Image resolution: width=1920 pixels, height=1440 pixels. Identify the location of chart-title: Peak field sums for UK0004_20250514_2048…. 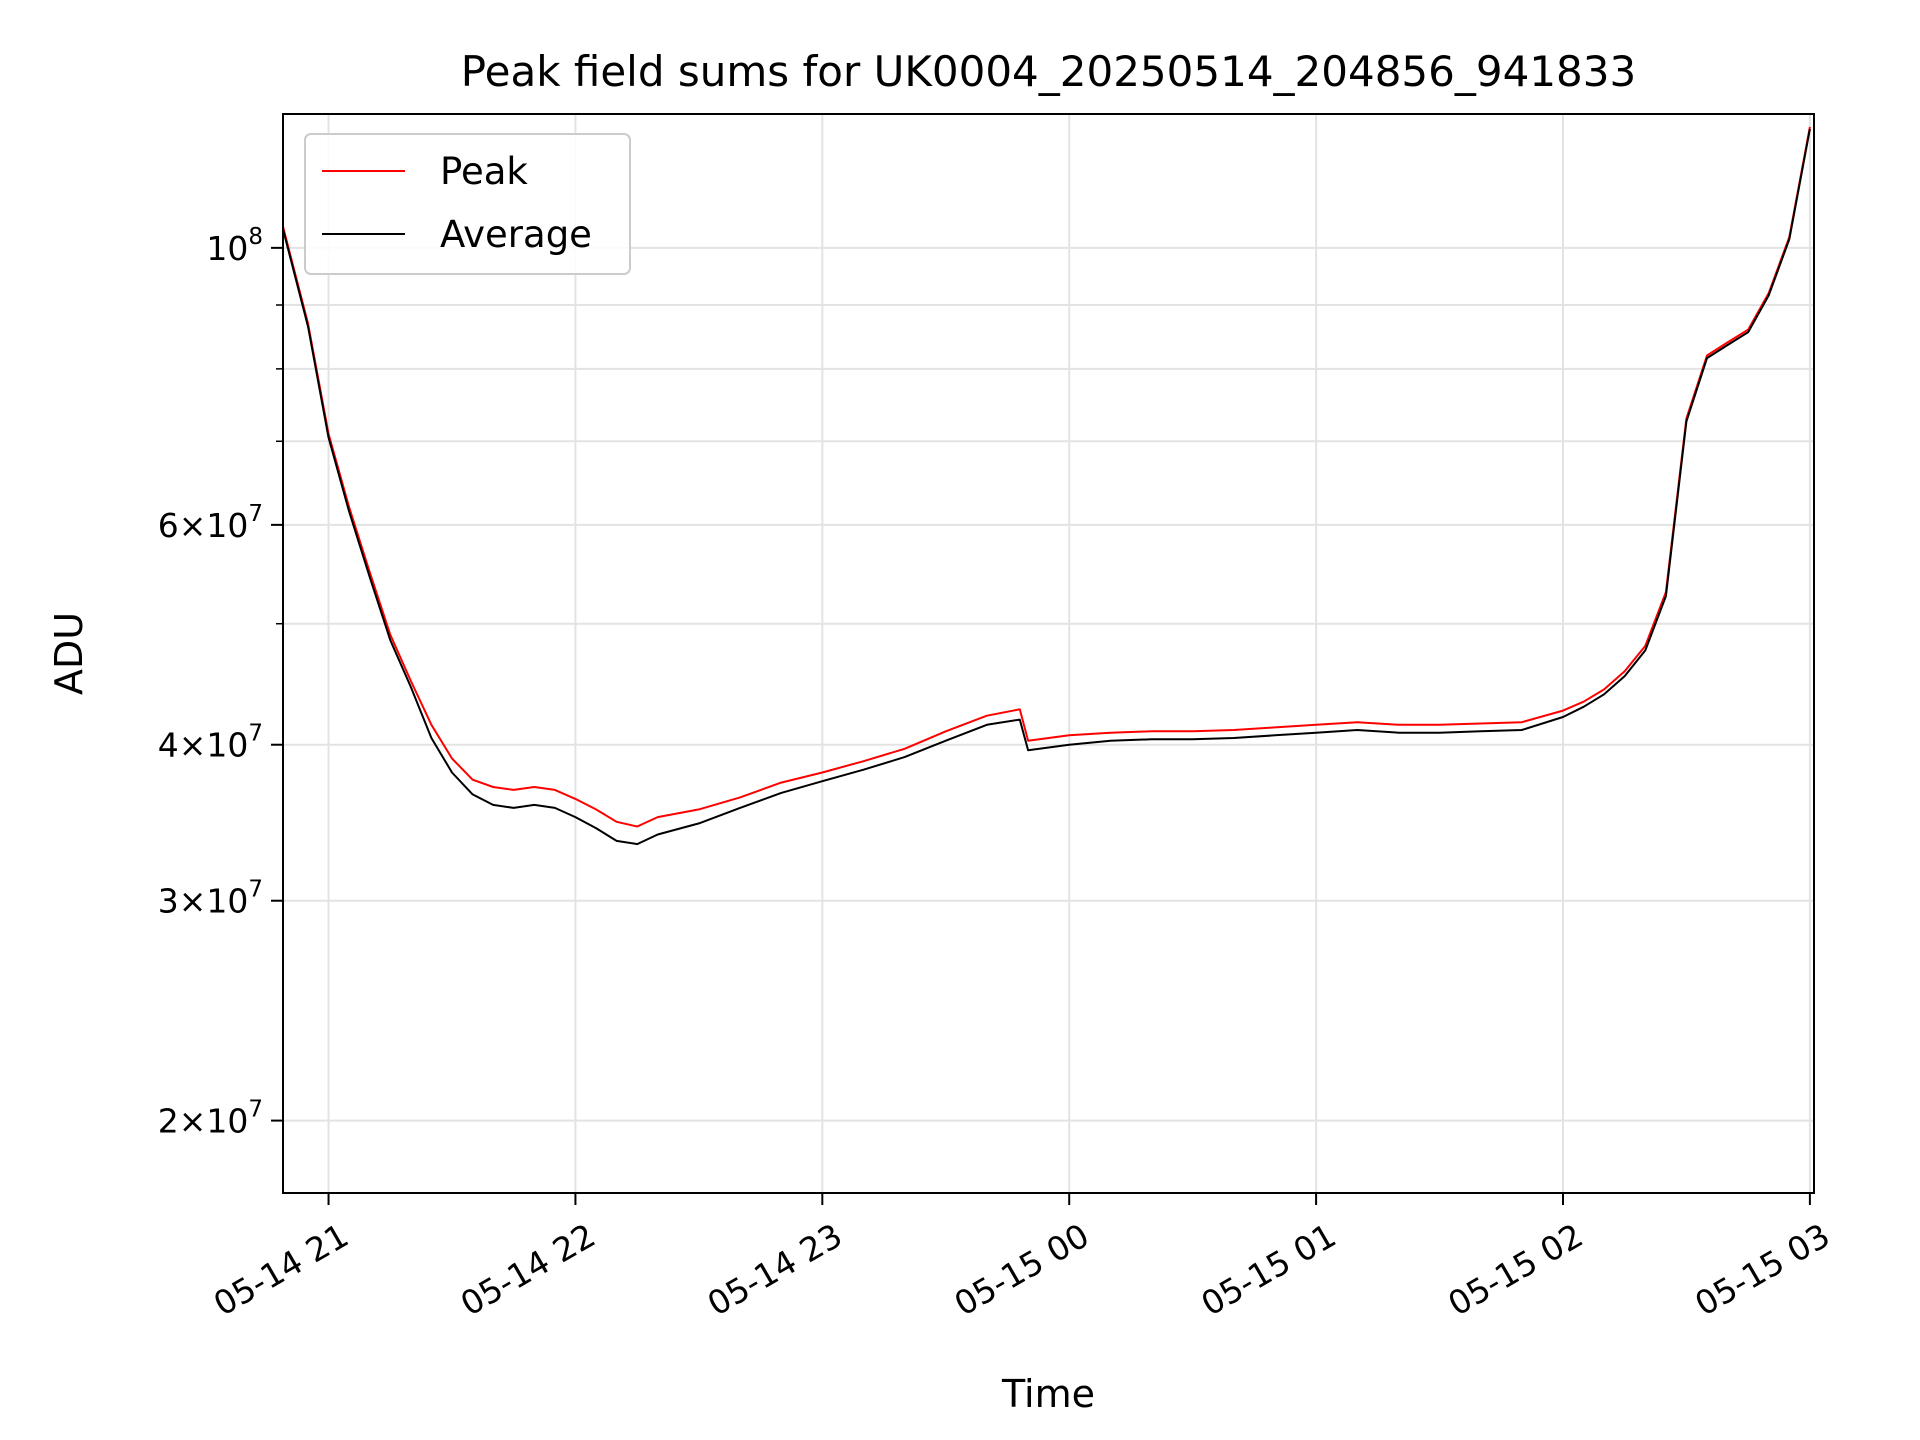
(1048, 71).